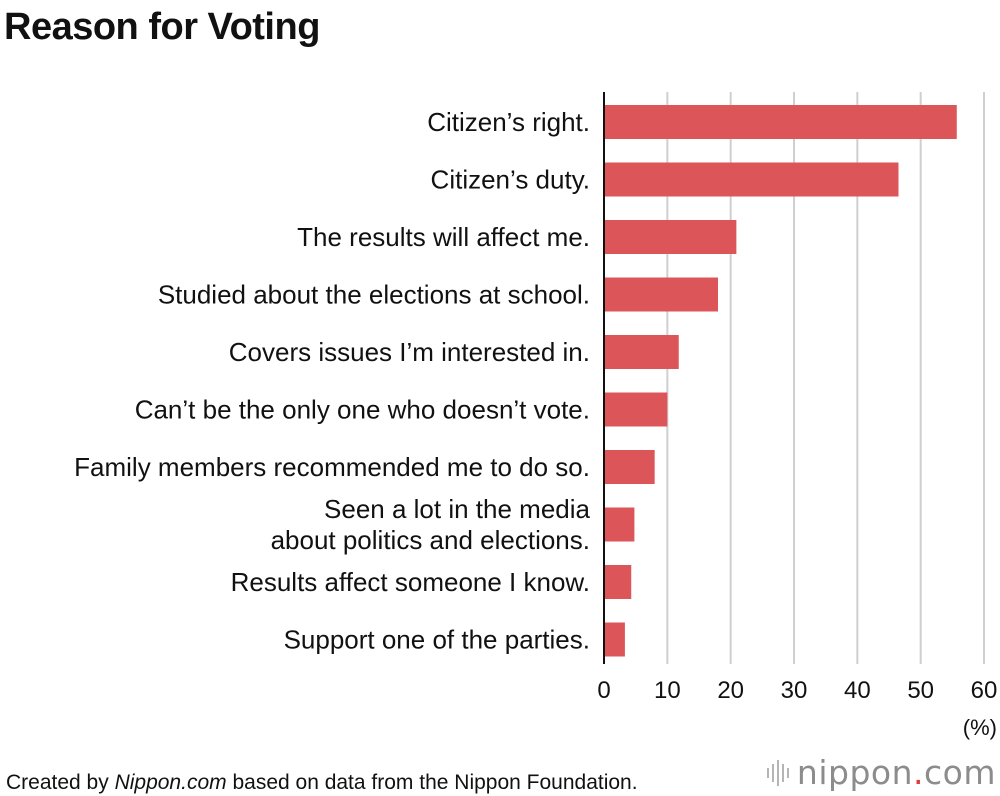 The height and width of the screenshot is (796, 1000). Describe the element at coordinates (362, 410) in the screenshot. I see `category-label-5: Can’t be the only one who doesn’t vote.` at that location.